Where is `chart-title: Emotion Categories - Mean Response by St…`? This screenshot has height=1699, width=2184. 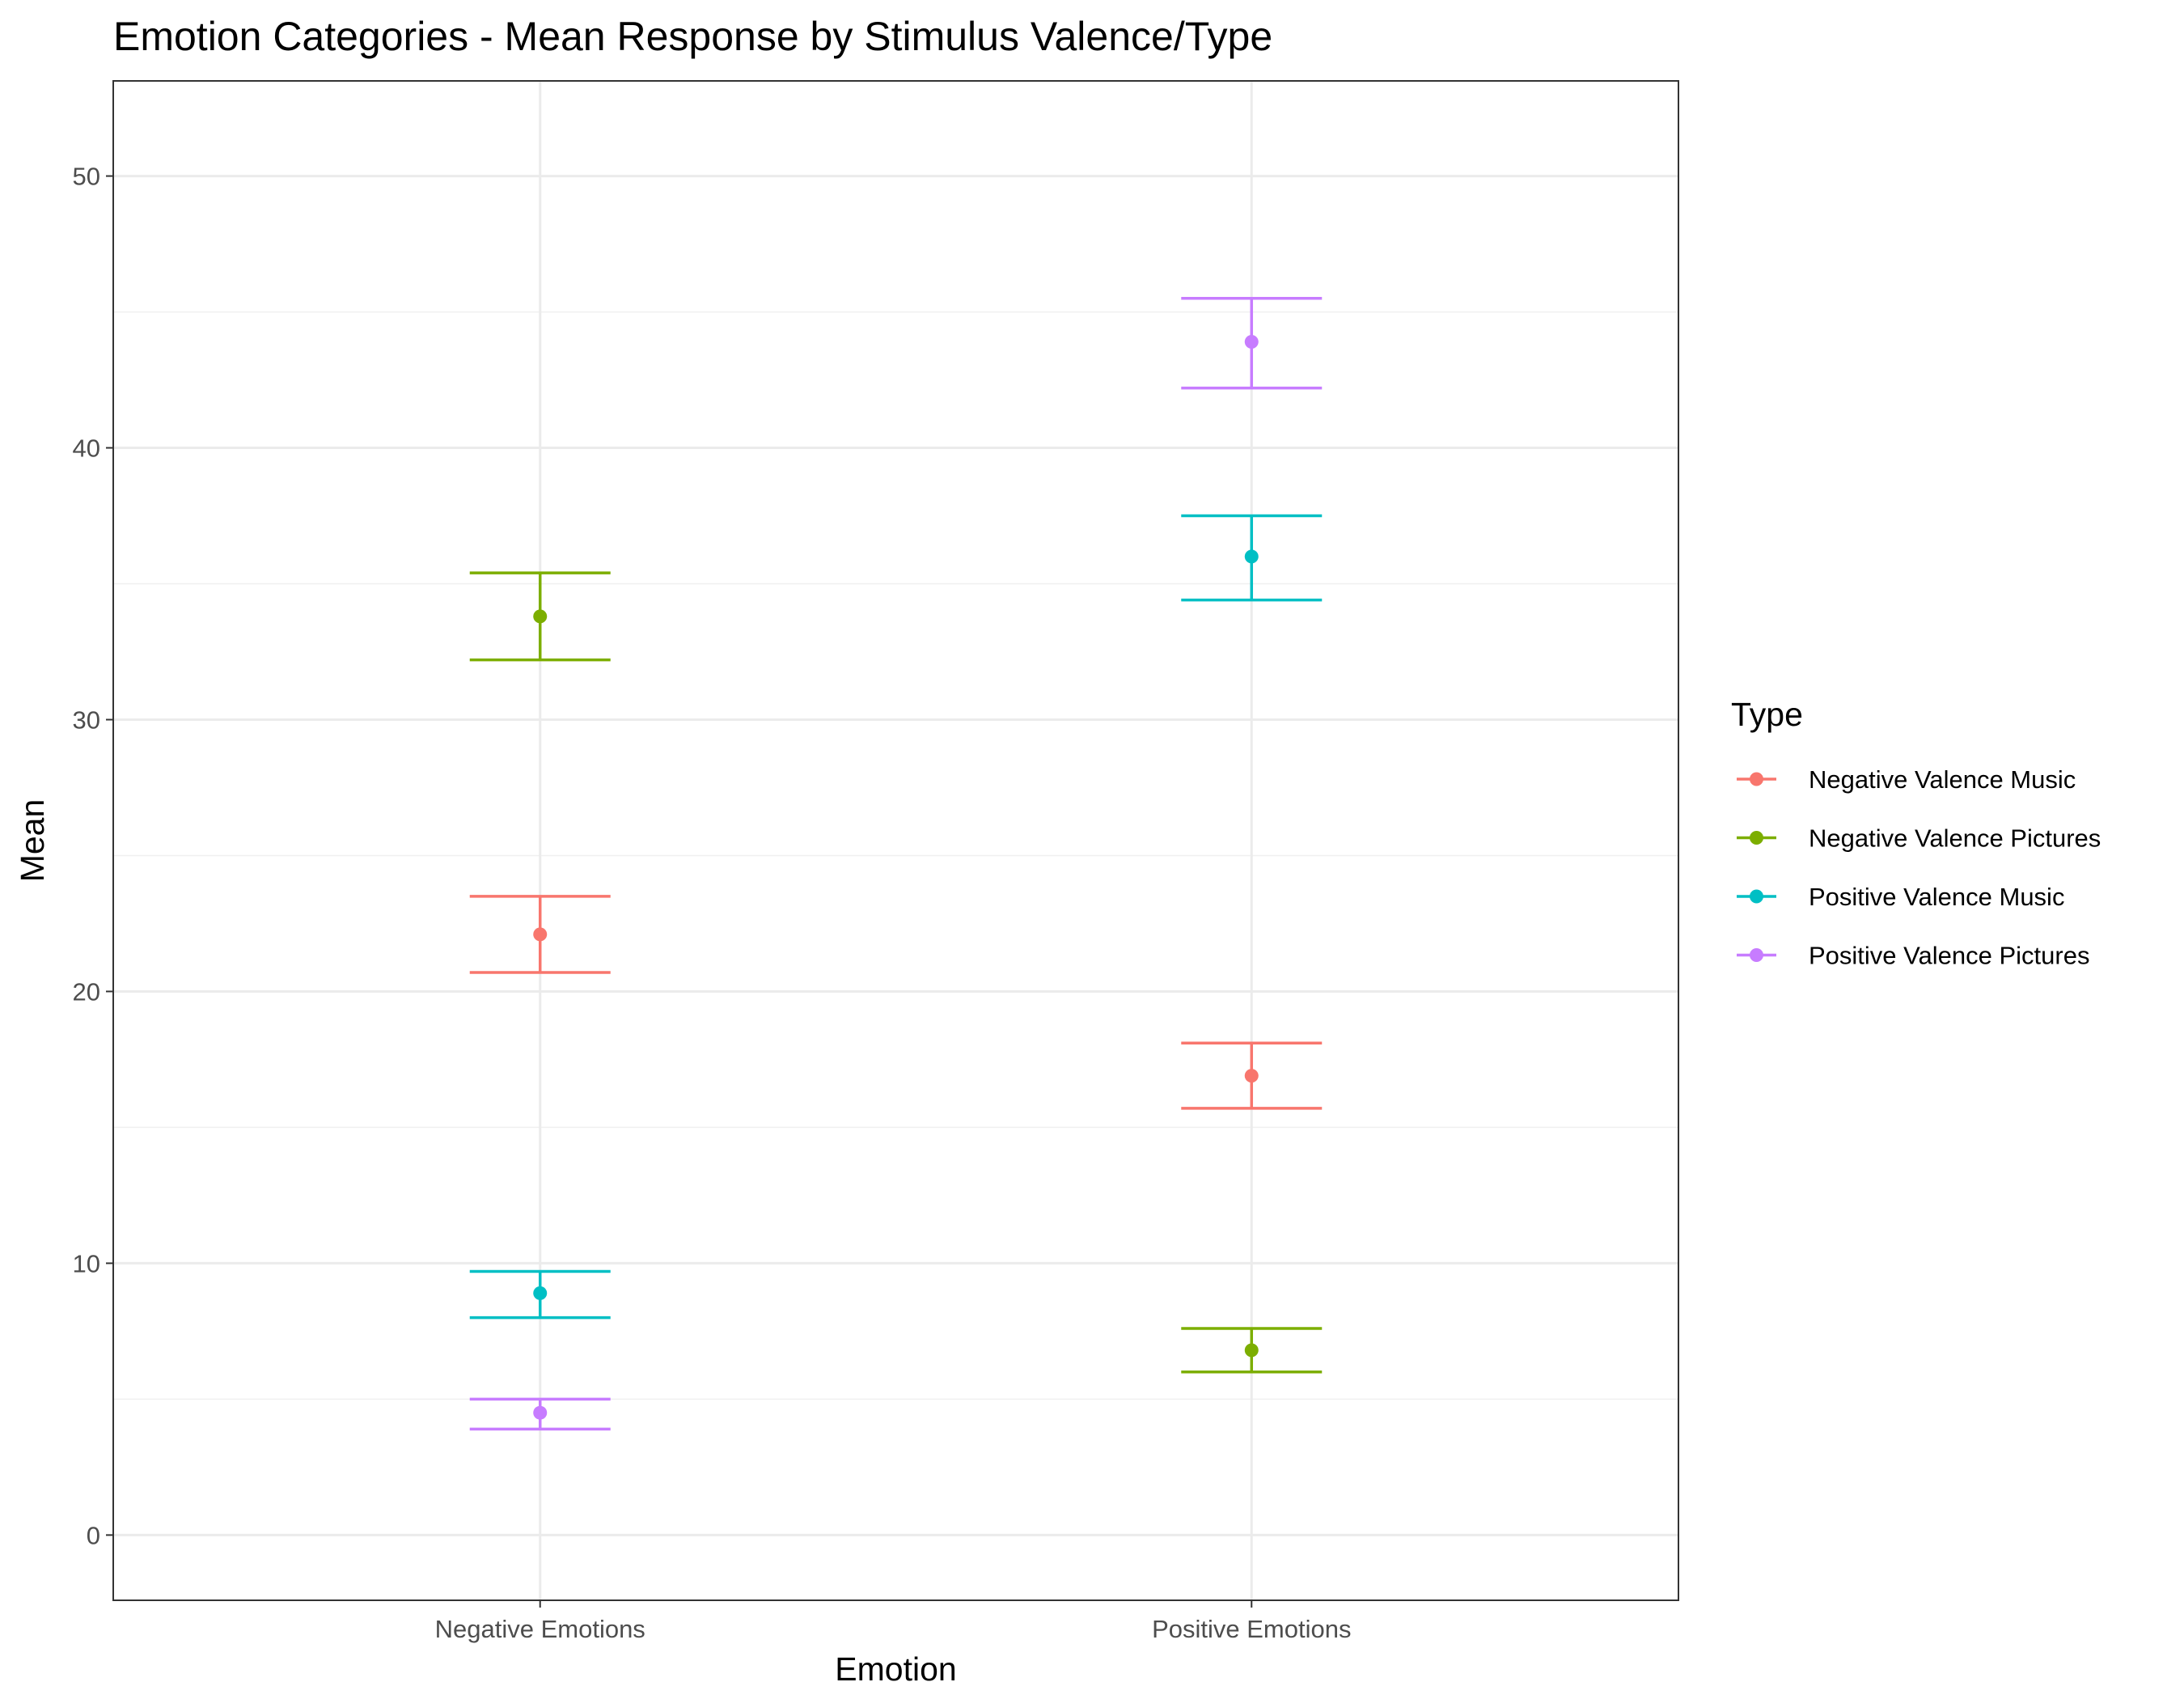 chart-title: Emotion Categories - Mean Response by St… is located at coordinates (692, 36).